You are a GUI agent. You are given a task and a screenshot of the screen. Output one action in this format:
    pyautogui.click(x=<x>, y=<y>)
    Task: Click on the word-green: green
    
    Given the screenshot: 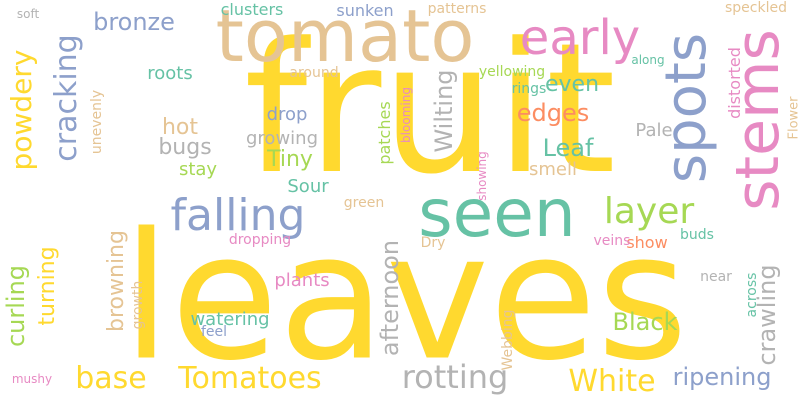 What is the action you would take?
    pyautogui.click(x=364, y=203)
    